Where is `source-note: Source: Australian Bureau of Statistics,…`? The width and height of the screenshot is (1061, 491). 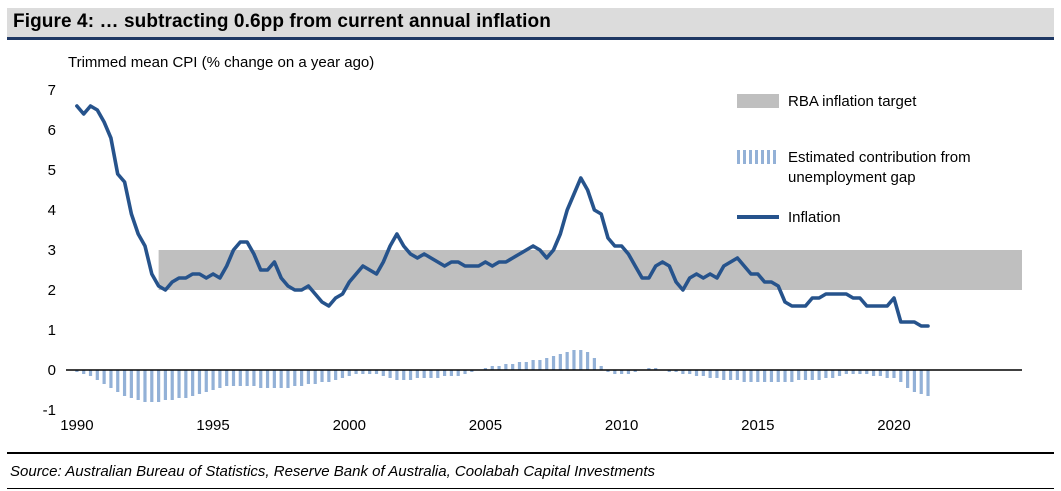 source-note: Source: Australian Bureau of Statistics,… is located at coordinates (333, 471).